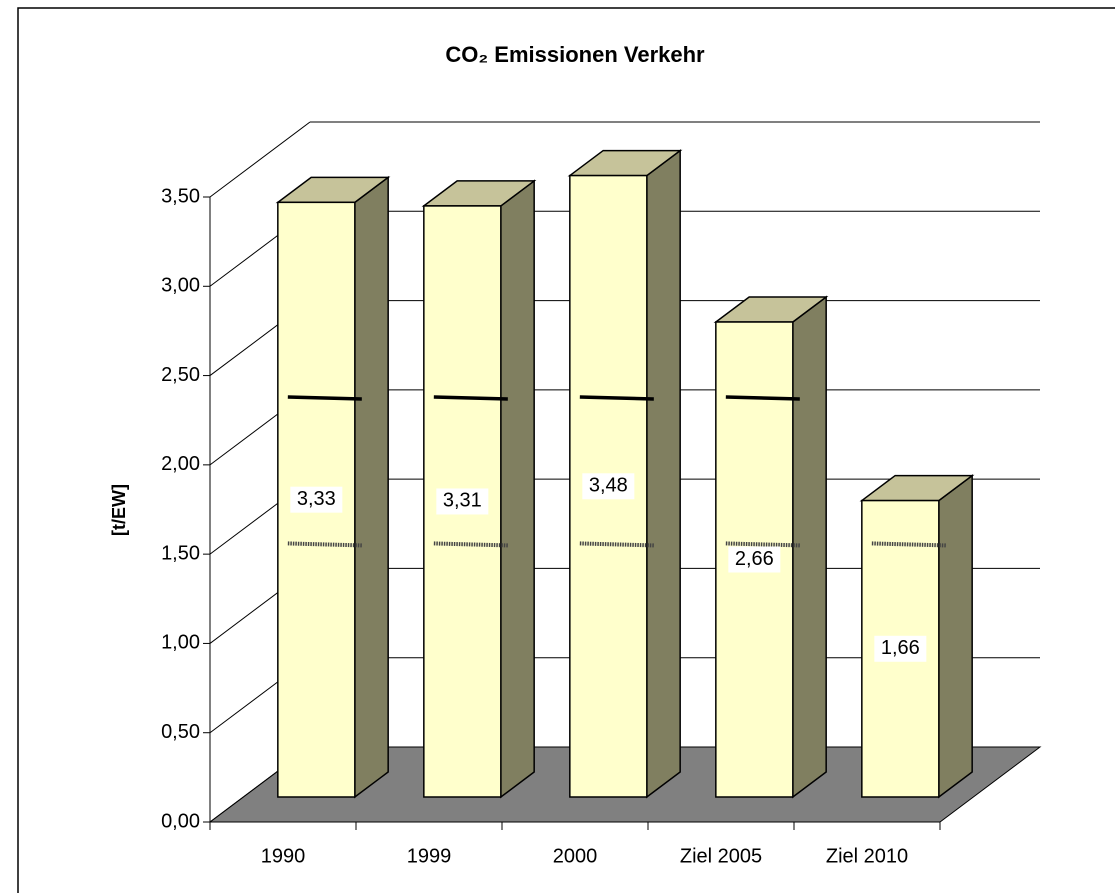 Image resolution: width=1115 pixels, height=893 pixels. What do you see at coordinates (260, 159) in the screenshot?
I see `grid-line` at bounding box center [260, 159].